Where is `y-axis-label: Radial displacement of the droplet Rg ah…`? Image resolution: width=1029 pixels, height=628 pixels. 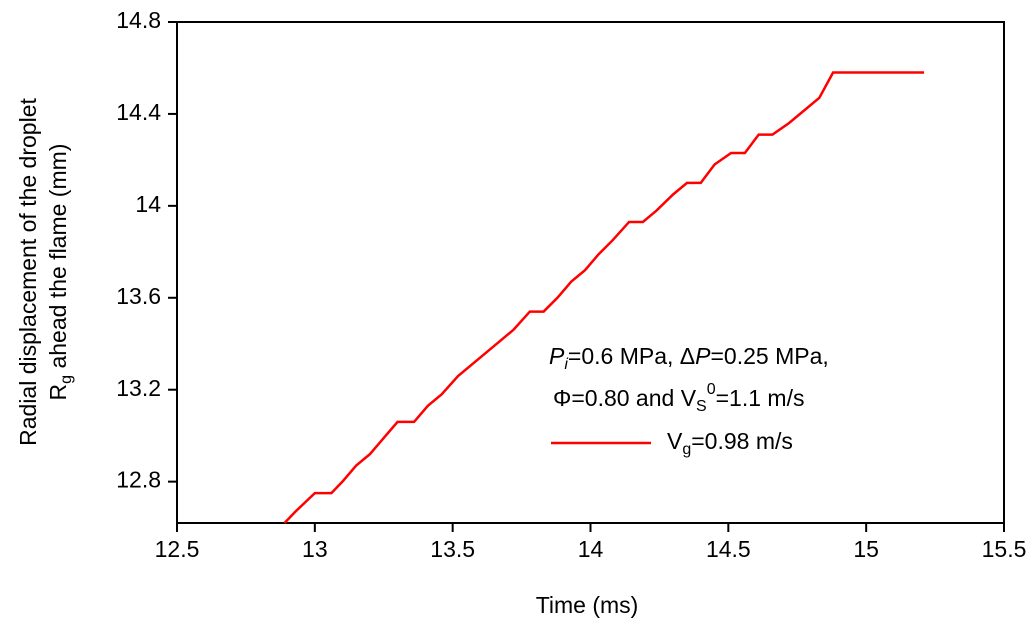 y-axis-label: Radial displacement of the droplet Rg ah… is located at coordinates (45, 272).